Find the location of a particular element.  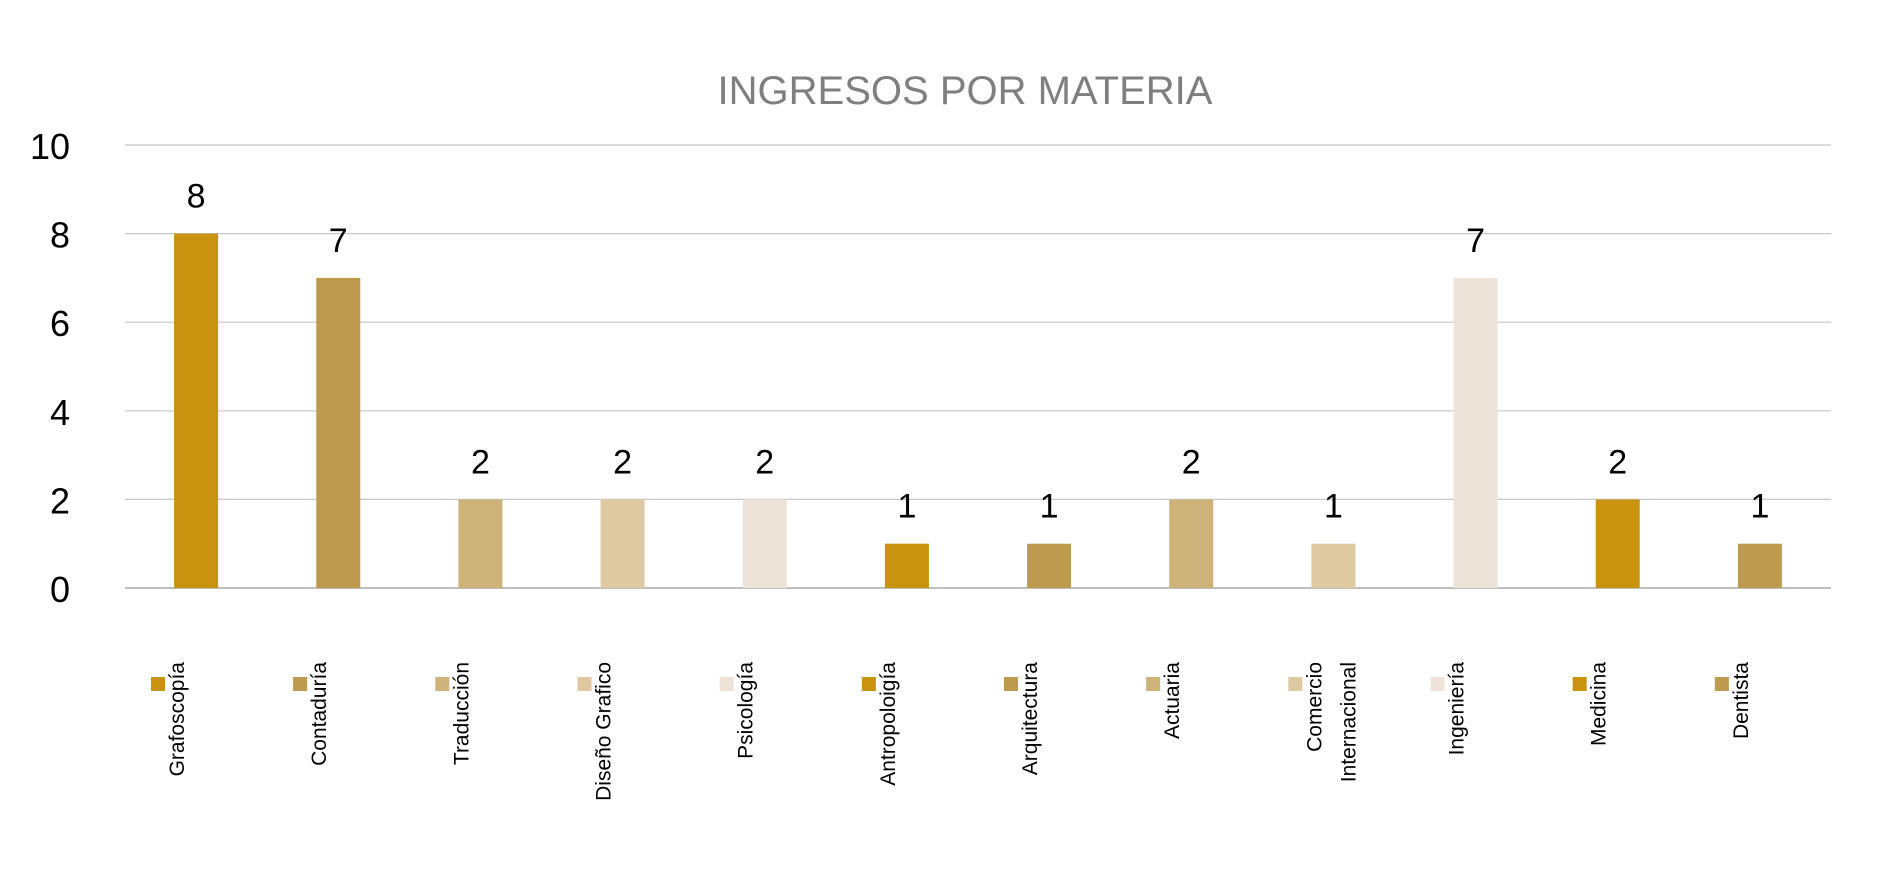

y-tick-label: 10 is located at coordinates (50, 146).